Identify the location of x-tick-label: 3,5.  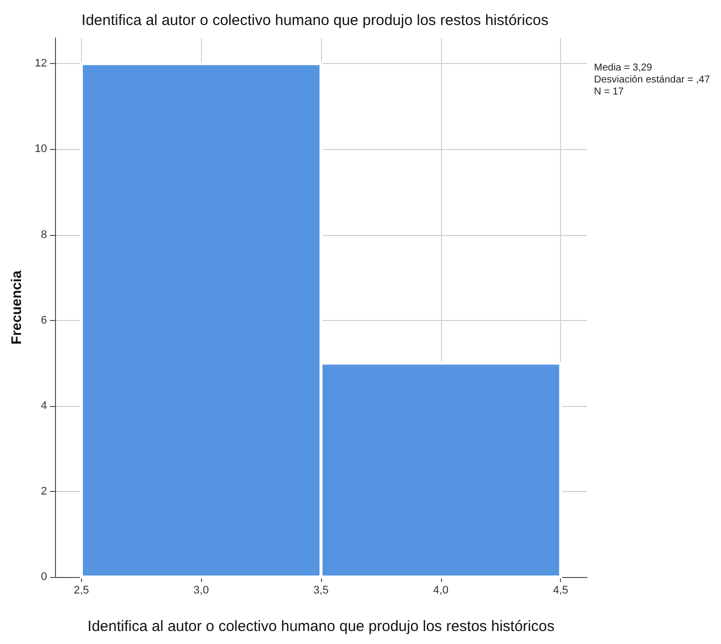
(321, 590).